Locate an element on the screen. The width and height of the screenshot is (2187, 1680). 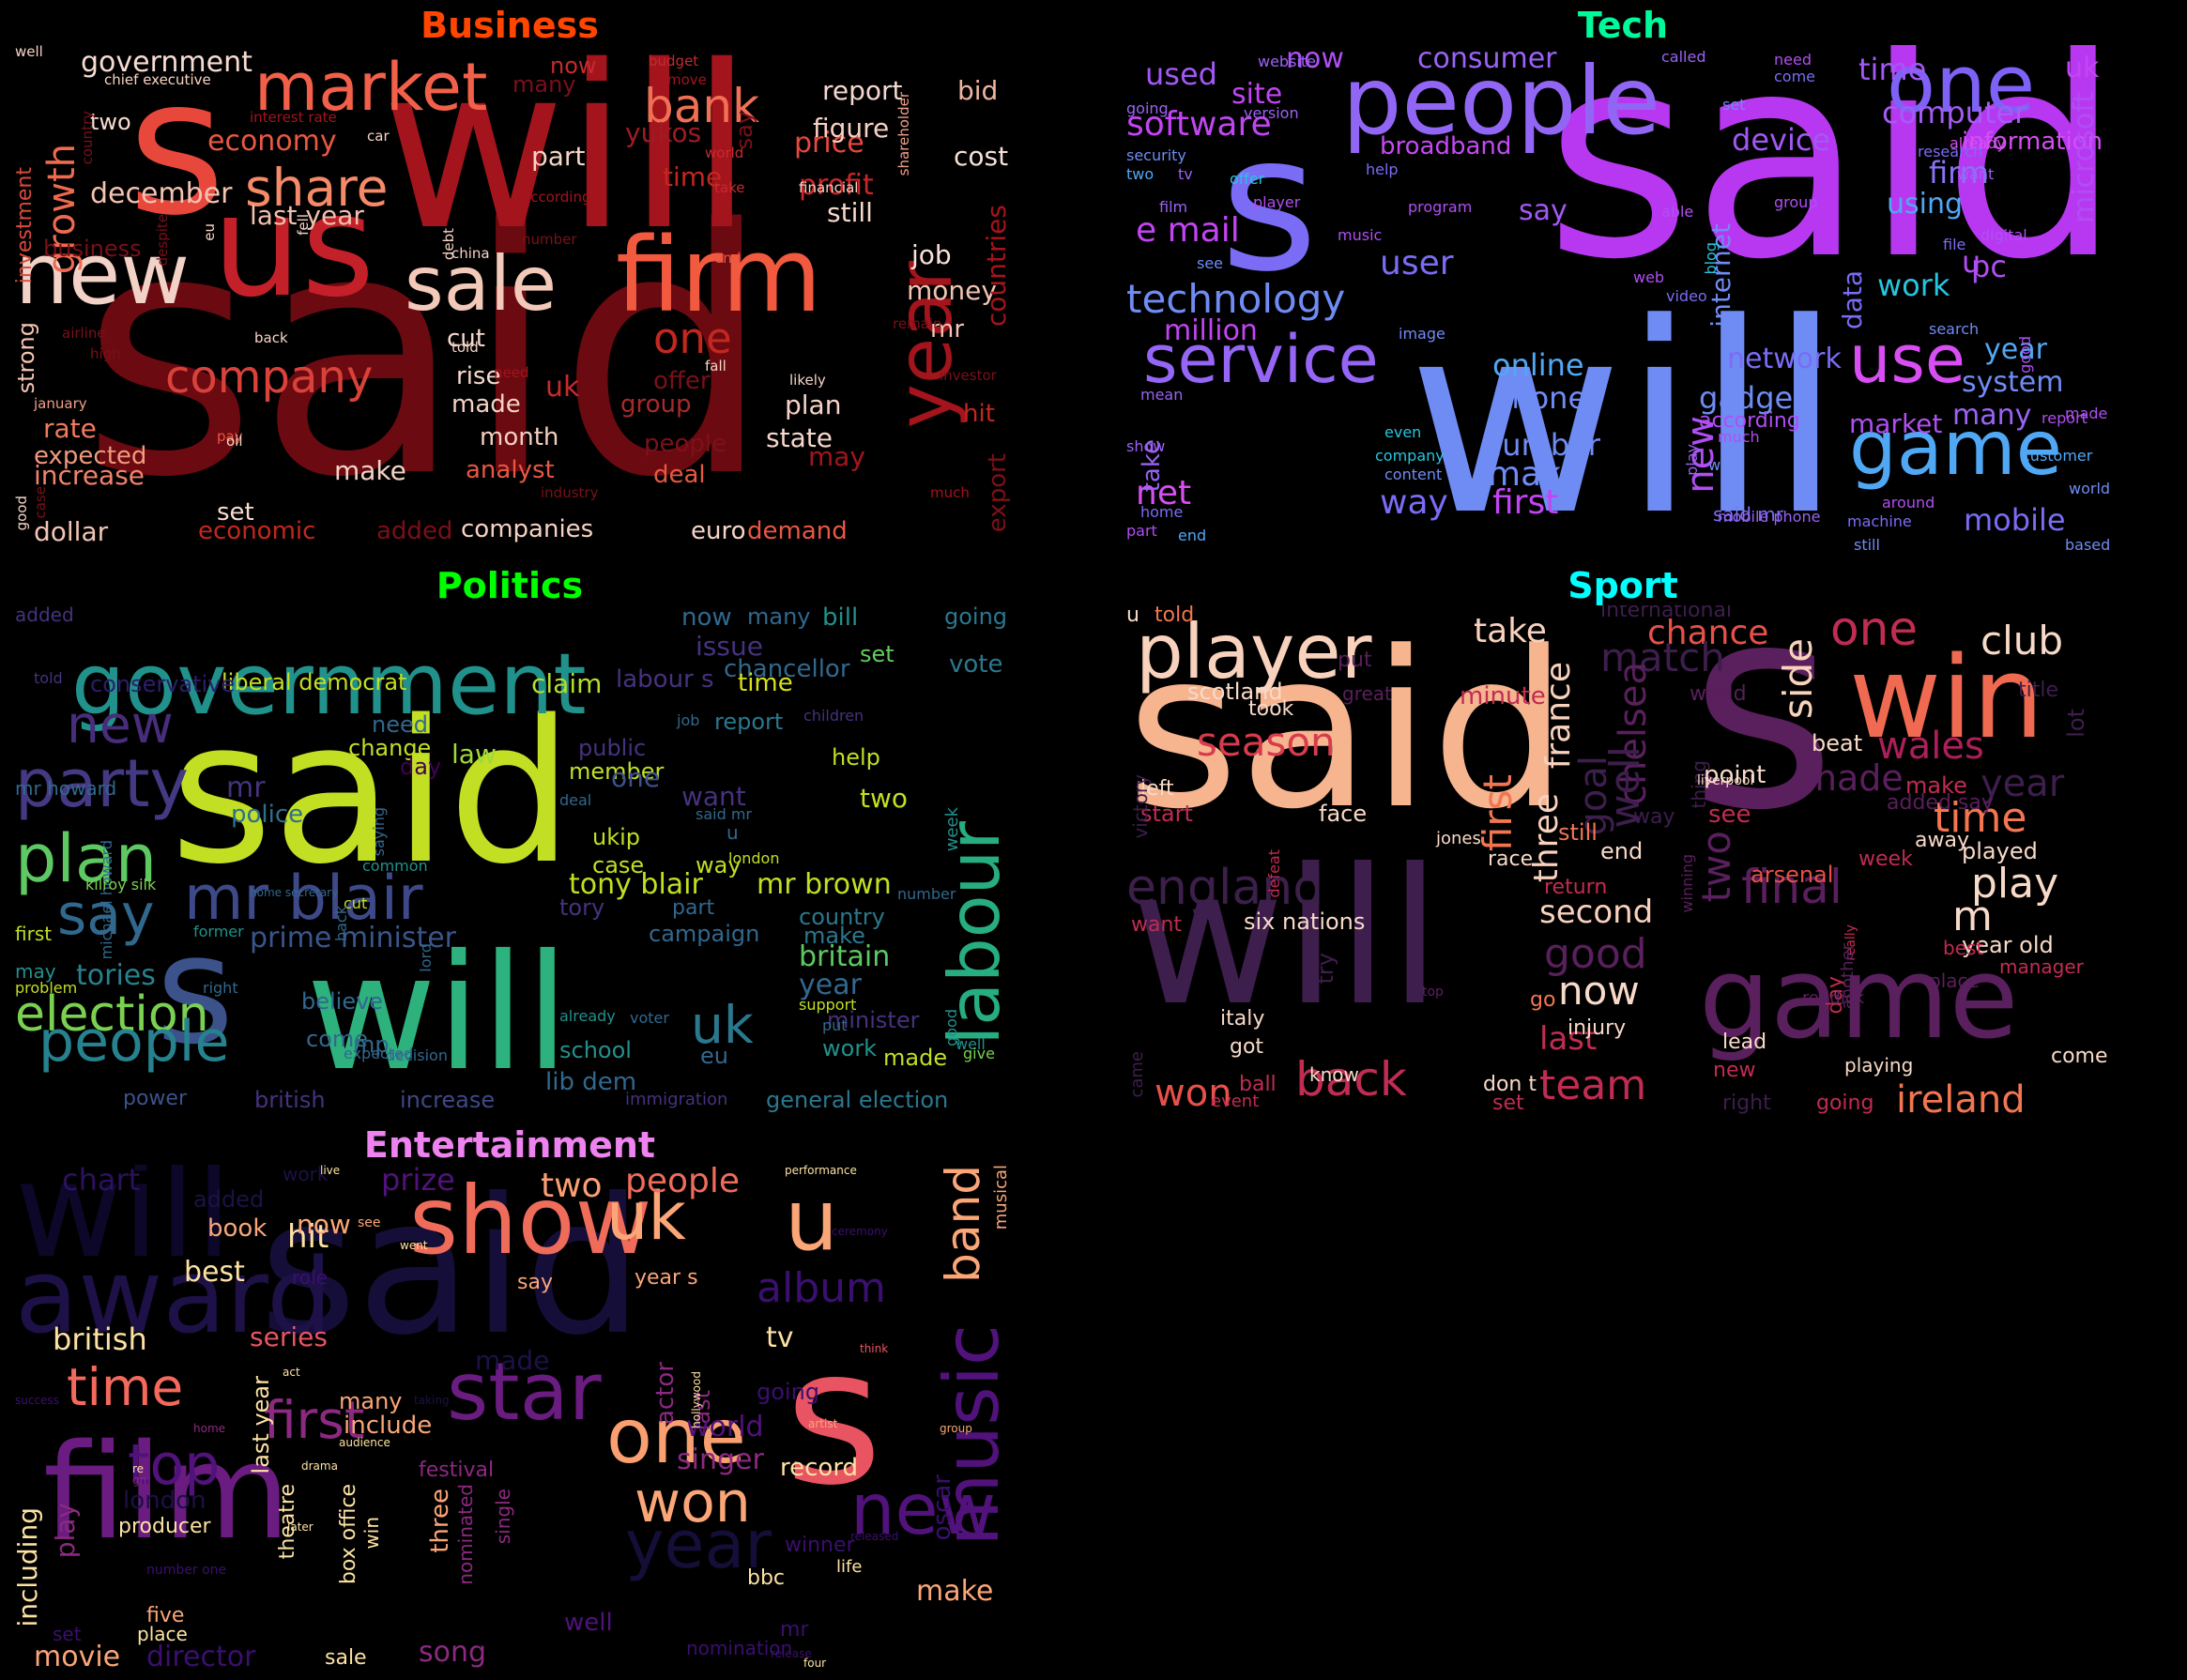
cloud-word: two is located at coordinates (1716, 867).